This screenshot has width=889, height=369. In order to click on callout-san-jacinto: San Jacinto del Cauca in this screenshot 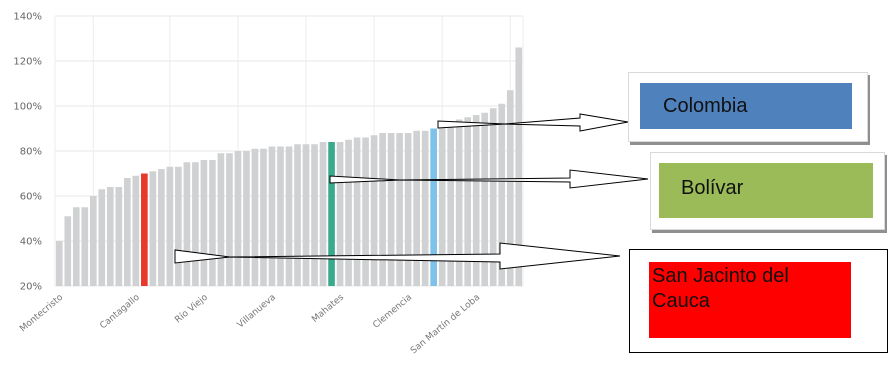, I will do `click(758, 301)`.